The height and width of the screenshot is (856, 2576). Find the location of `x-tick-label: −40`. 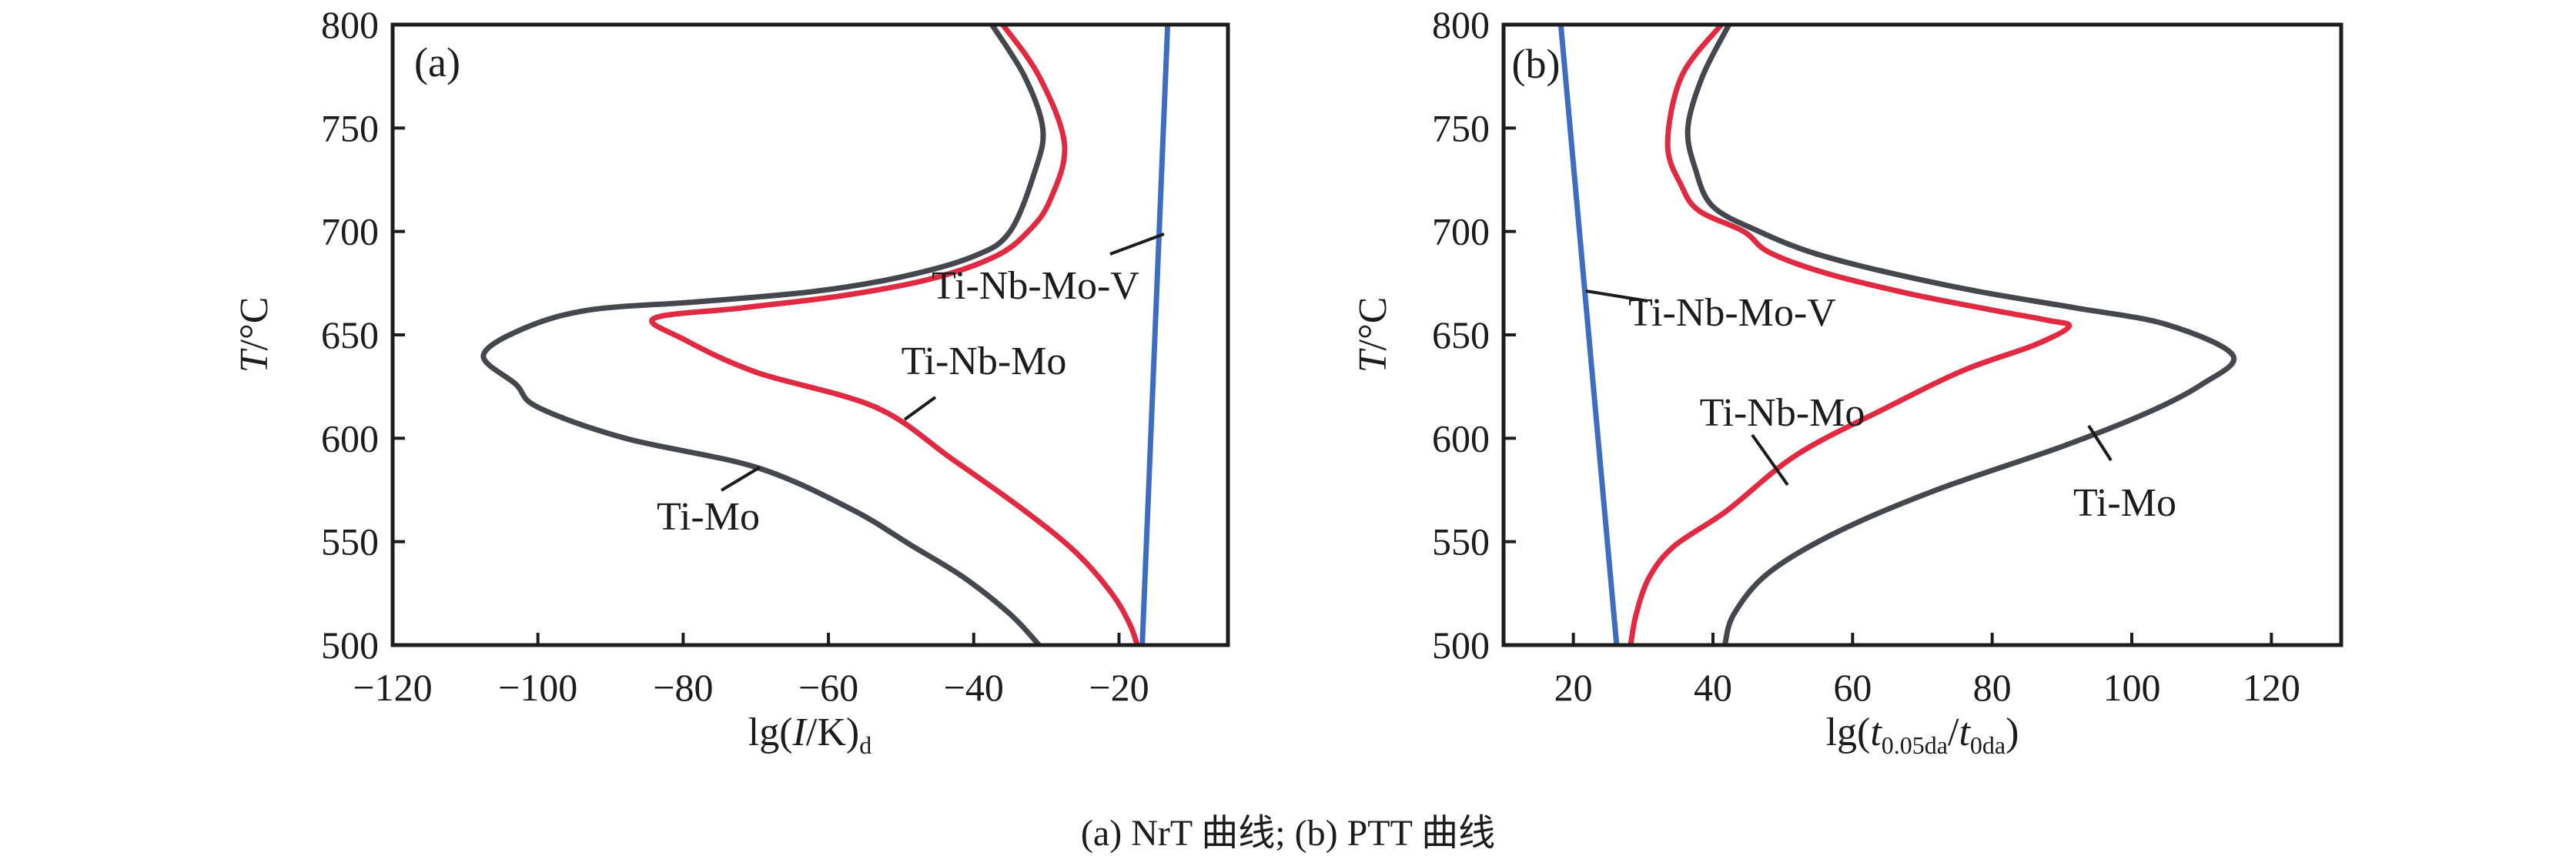

x-tick-label: −40 is located at coordinates (974, 687).